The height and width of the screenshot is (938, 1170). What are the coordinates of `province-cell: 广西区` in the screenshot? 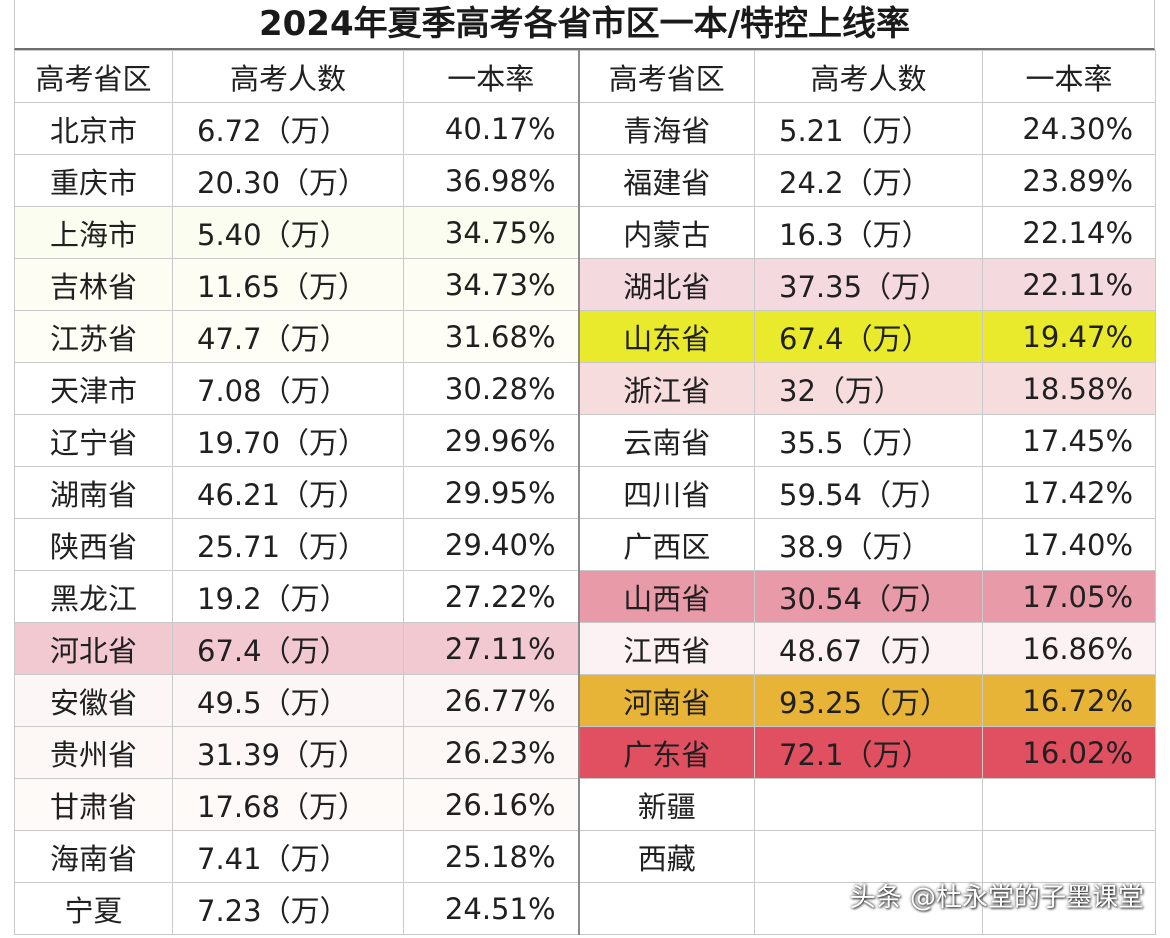 It's located at (666, 544).